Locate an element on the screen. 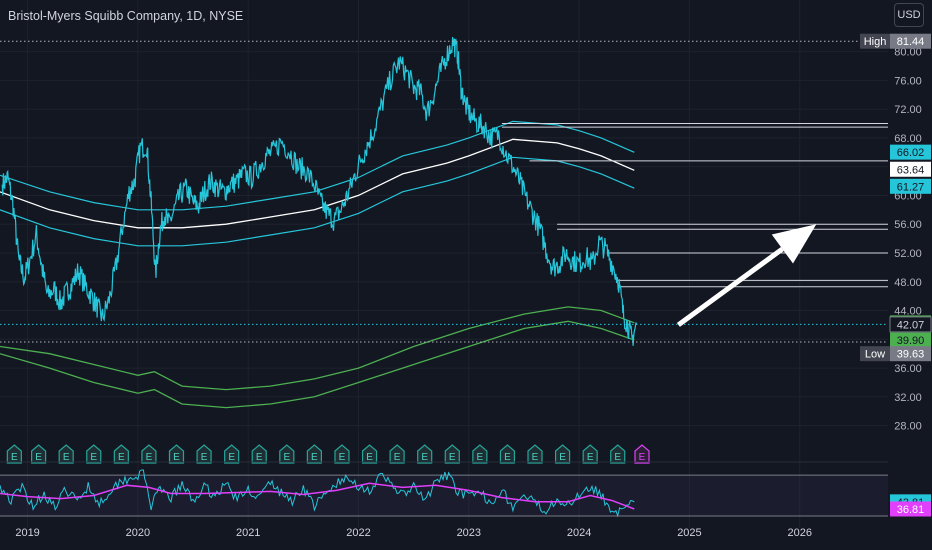 The height and width of the screenshot is (550, 932). y-tick-label: 76.00 is located at coordinates (908, 81).